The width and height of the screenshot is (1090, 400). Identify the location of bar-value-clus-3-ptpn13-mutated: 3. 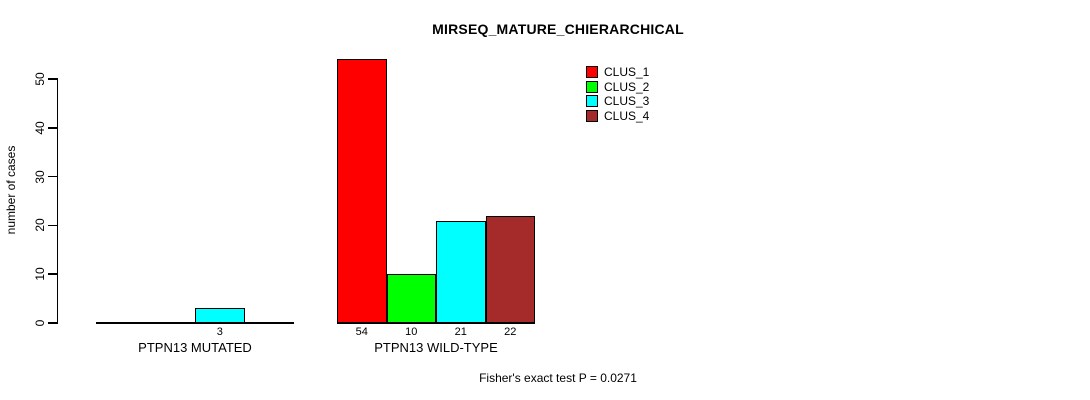
(219, 332).